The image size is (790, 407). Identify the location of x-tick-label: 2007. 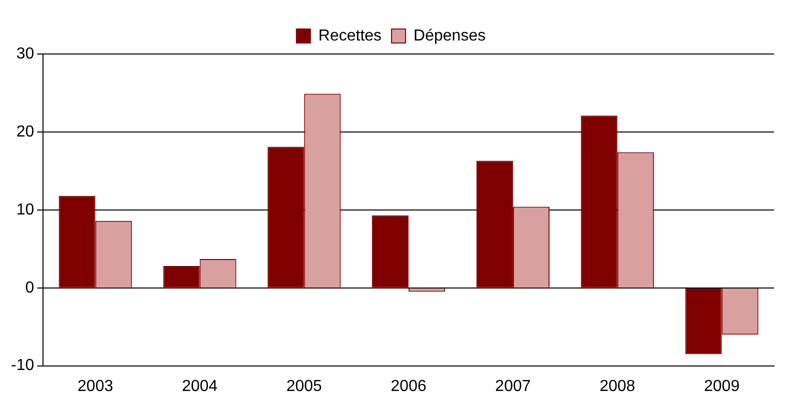
(513, 386).